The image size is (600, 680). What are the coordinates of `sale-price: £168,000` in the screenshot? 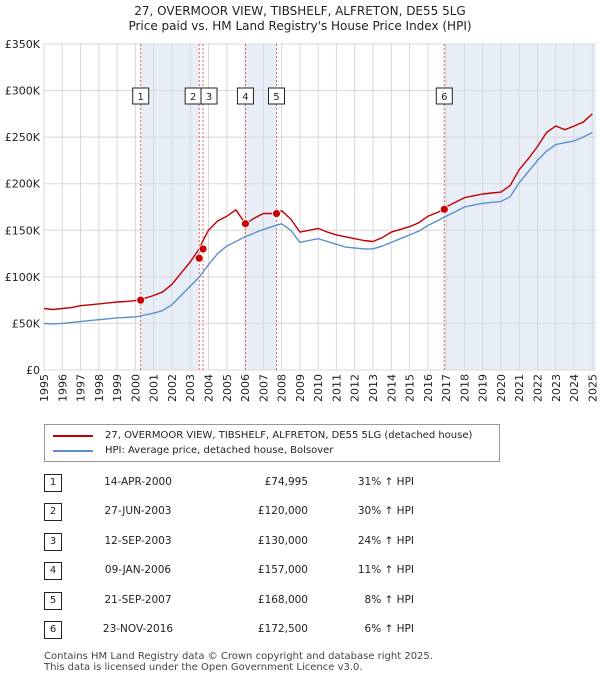 It's located at (282, 600).